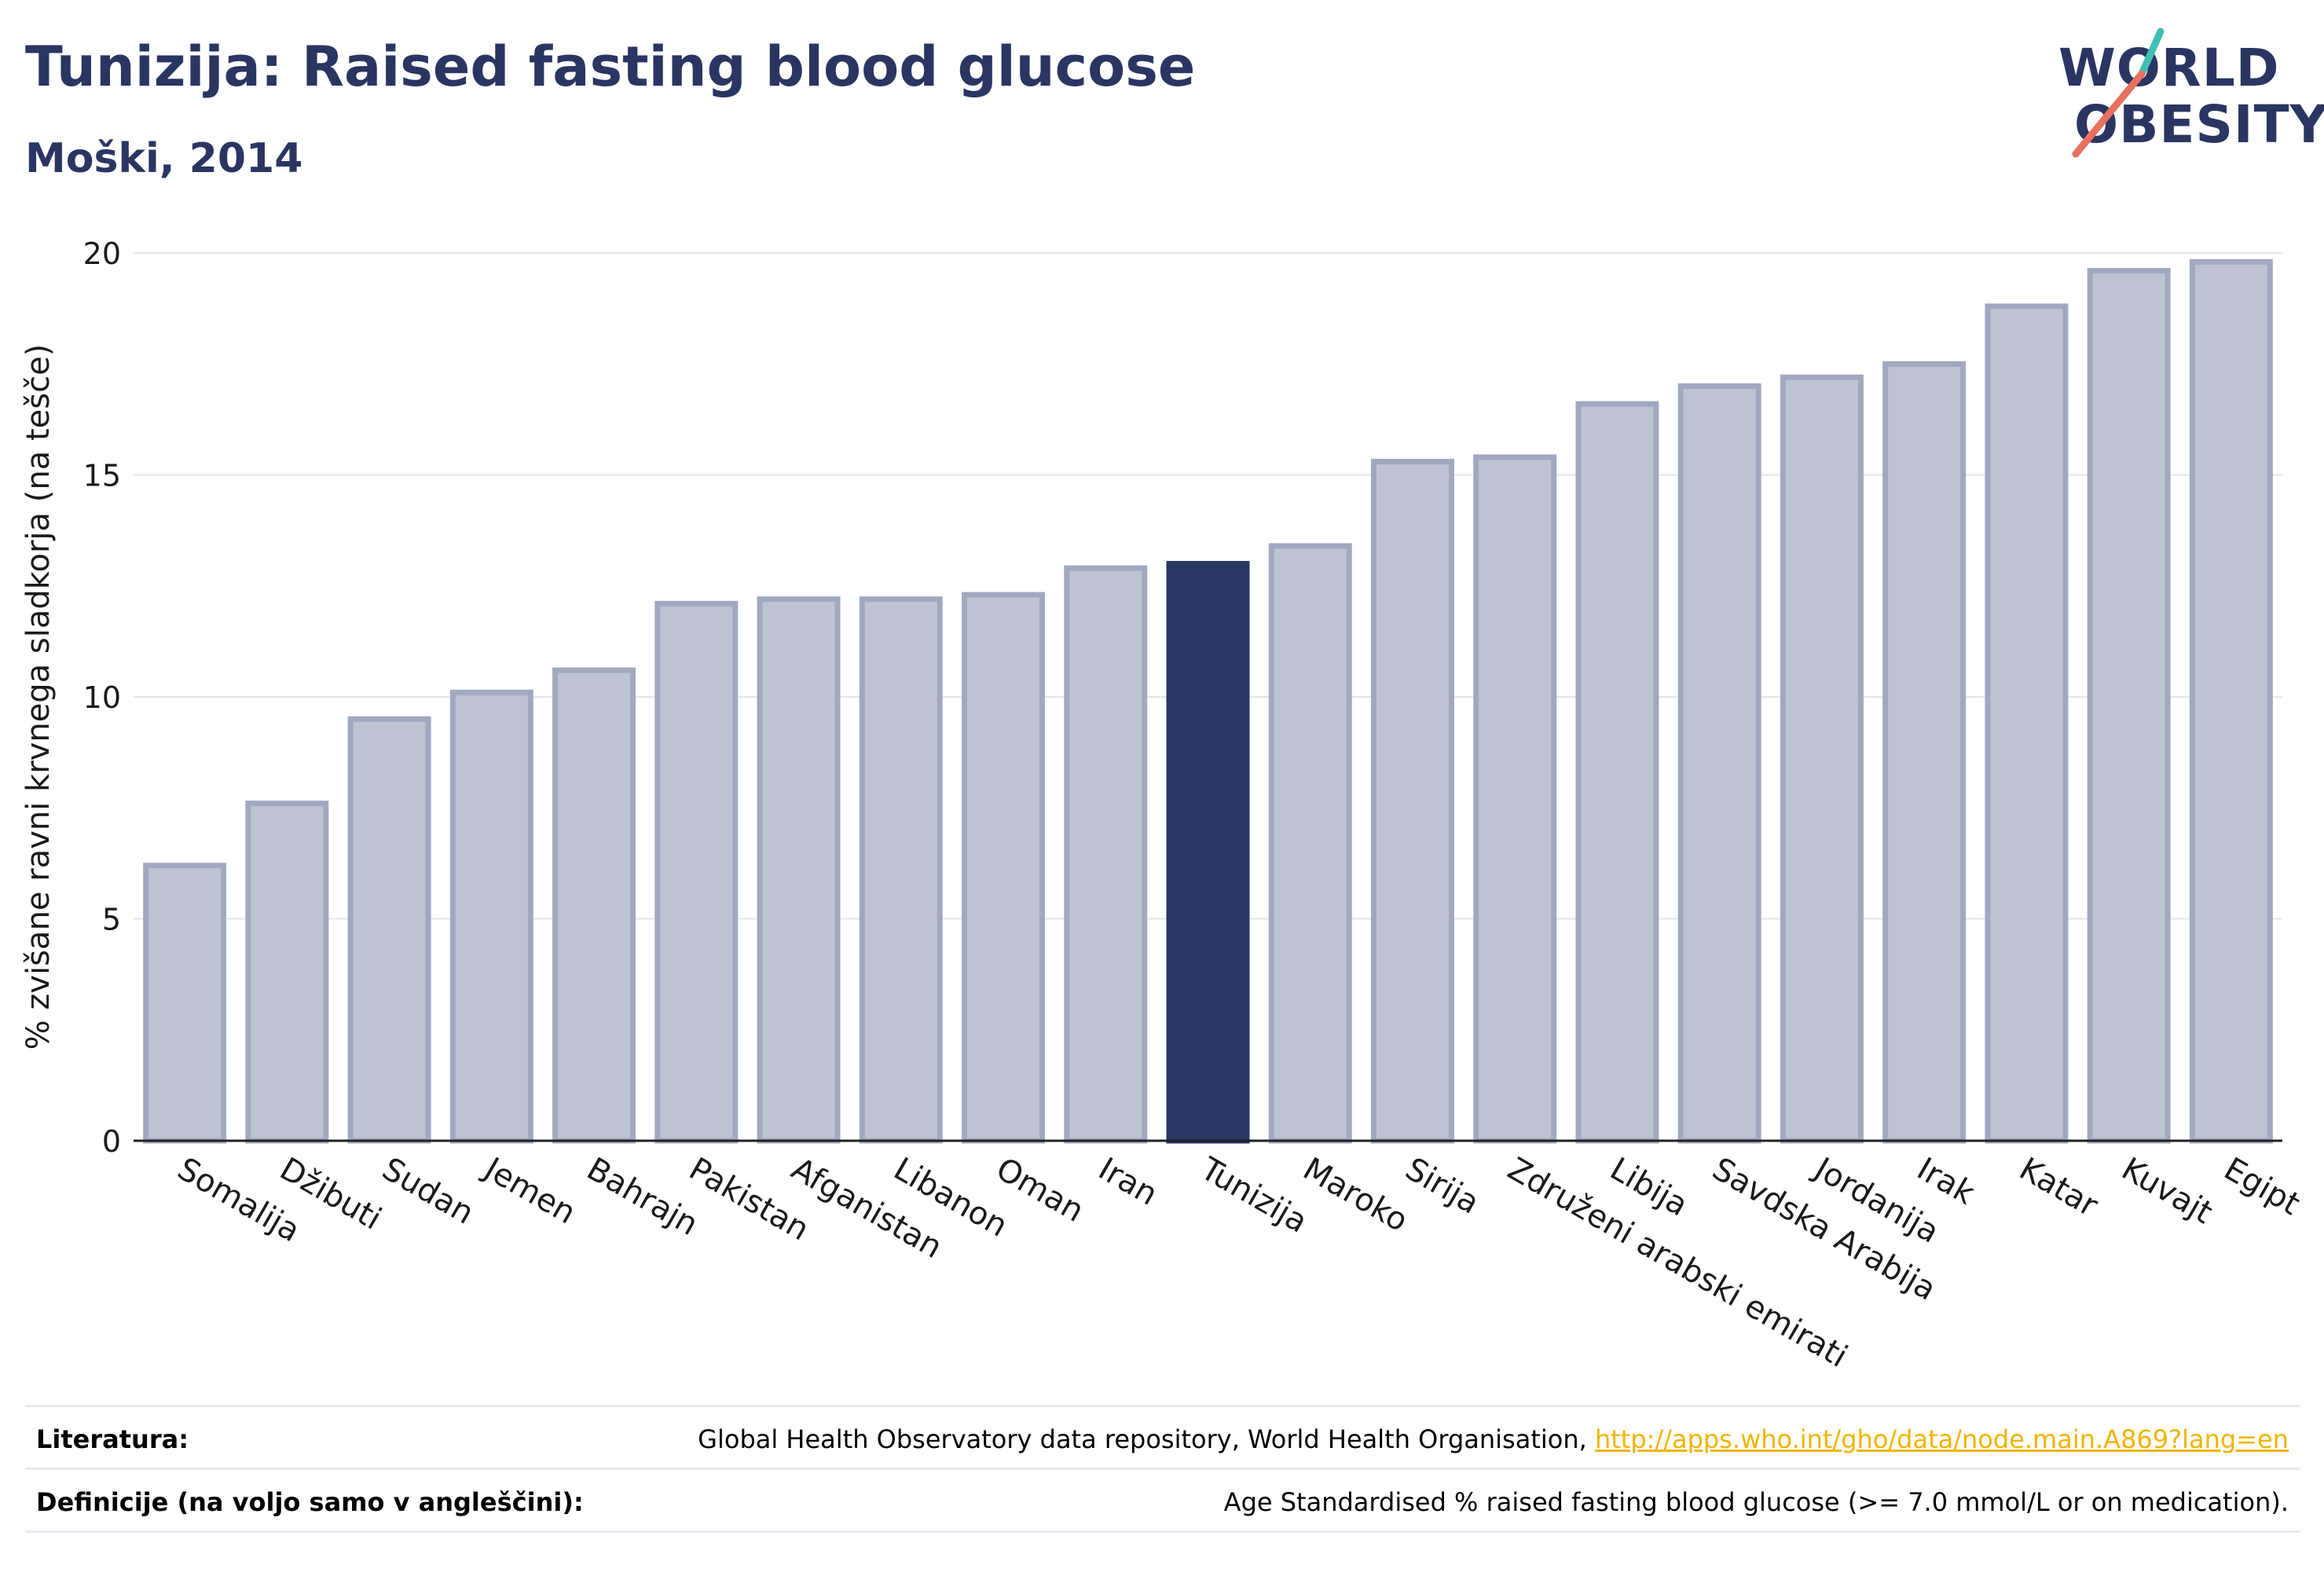  What do you see at coordinates (112, 1439) in the screenshot?
I see `literature-label: Literatura:` at bounding box center [112, 1439].